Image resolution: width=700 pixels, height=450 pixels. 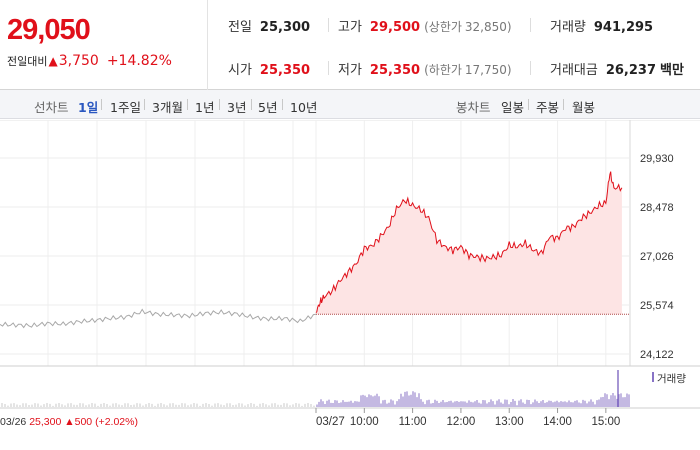 What do you see at coordinates (461, 422) in the screenshot?
I see `x-tick-label: 12:00` at bounding box center [461, 422].